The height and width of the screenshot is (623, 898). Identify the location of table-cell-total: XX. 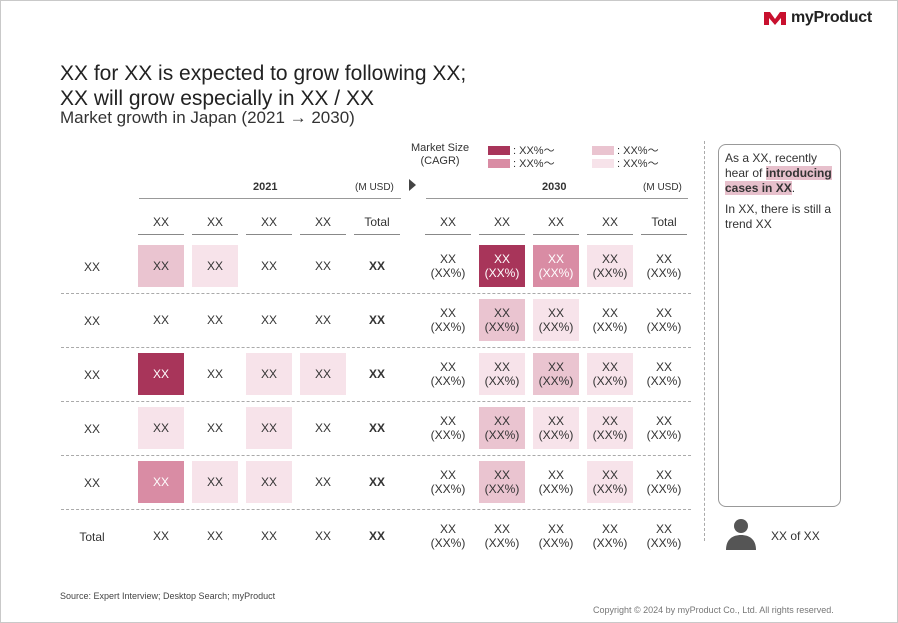
(376, 374).